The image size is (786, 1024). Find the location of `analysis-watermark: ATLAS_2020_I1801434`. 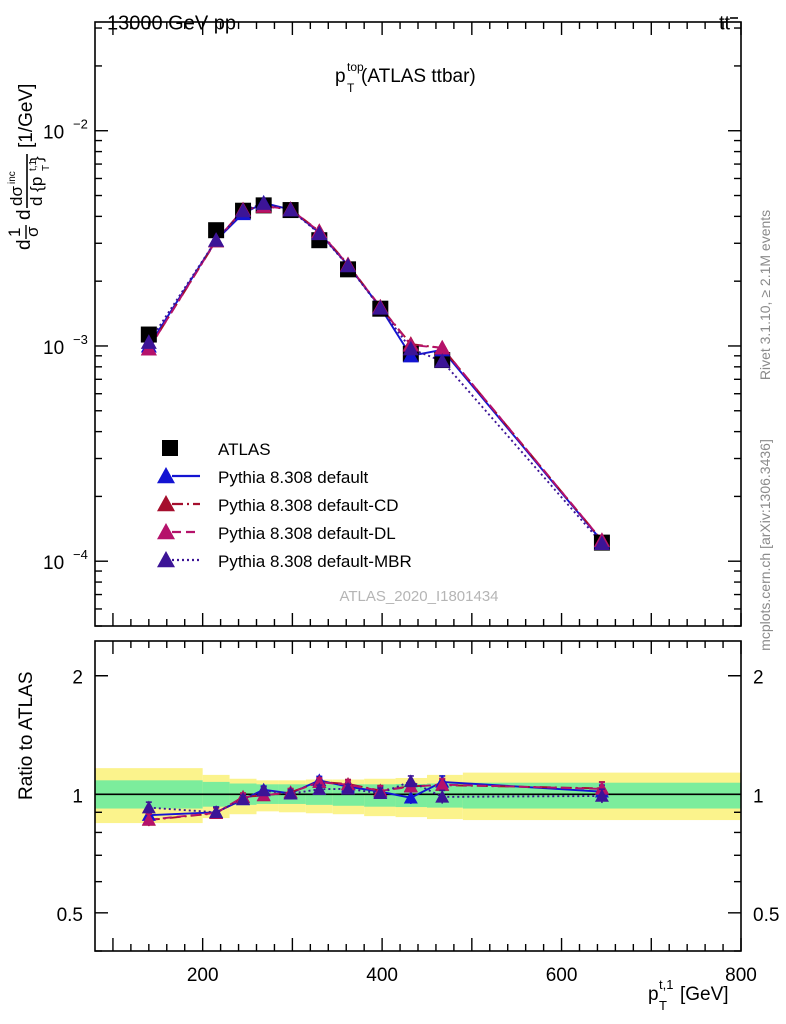

analysis-watermark: ATLAS_2020_I1801434 is located at coordinates (418, 596).